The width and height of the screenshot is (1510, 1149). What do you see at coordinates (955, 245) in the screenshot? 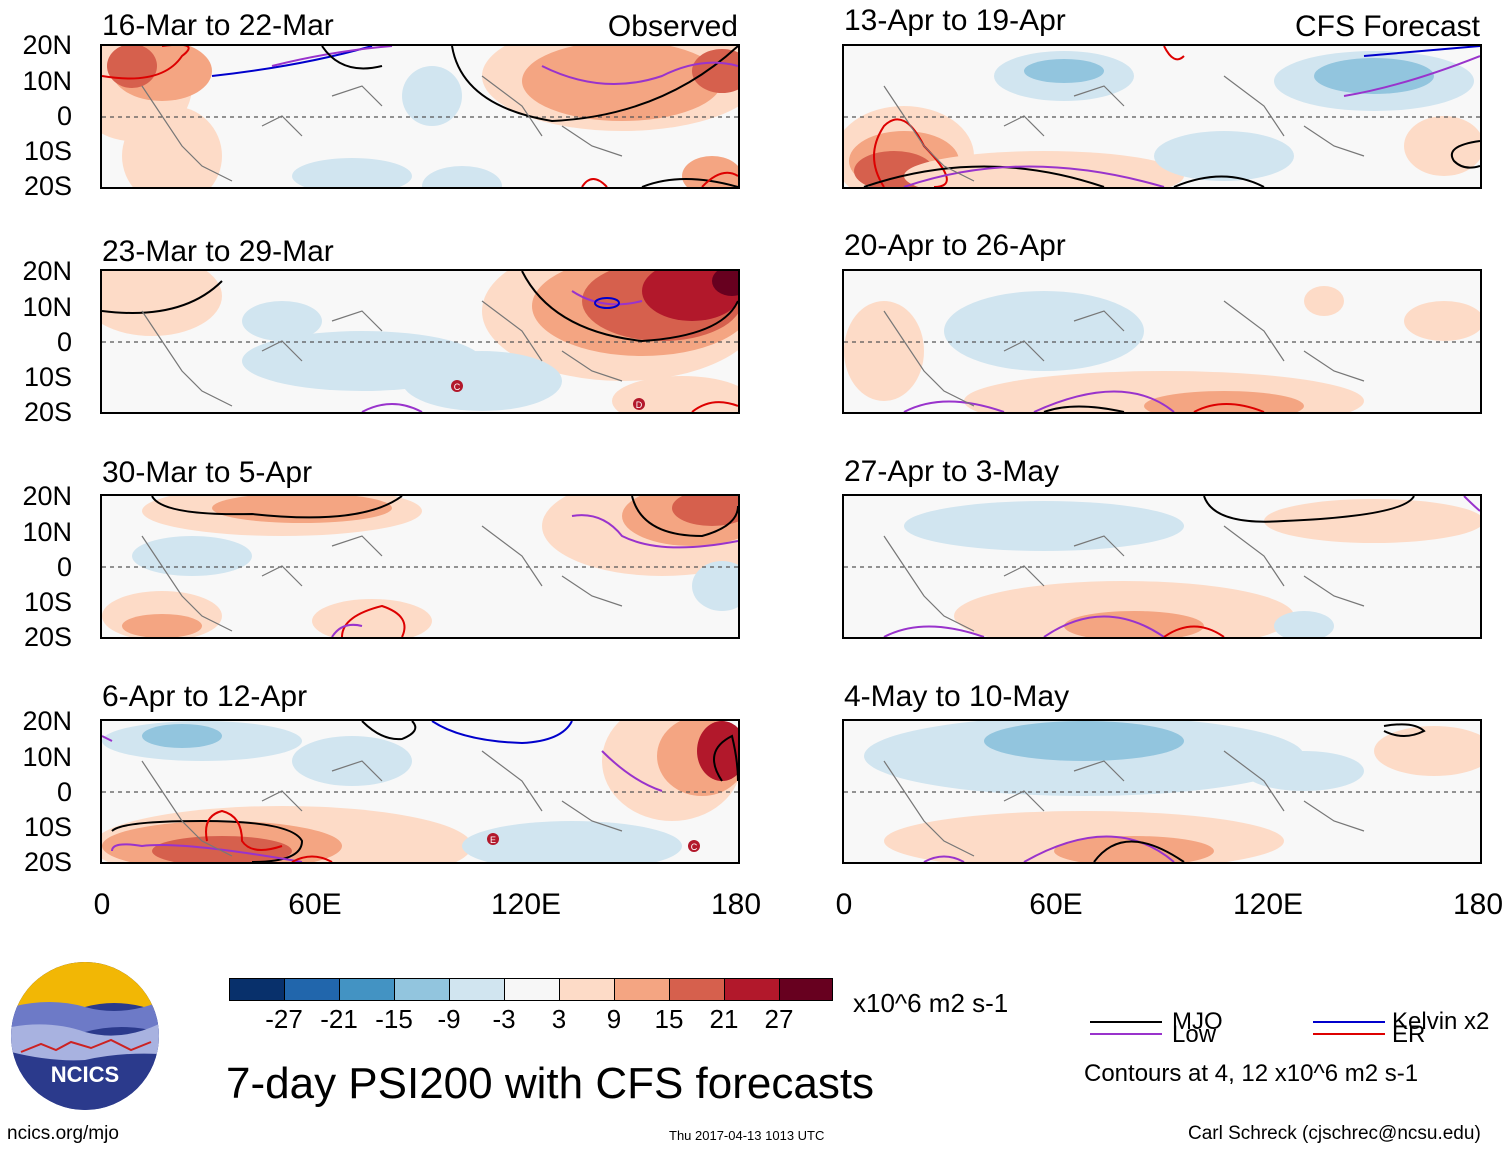
I see `panel-title-fcst-2: 20-Apr to 26-Apr` at bounding box center [955, 245].